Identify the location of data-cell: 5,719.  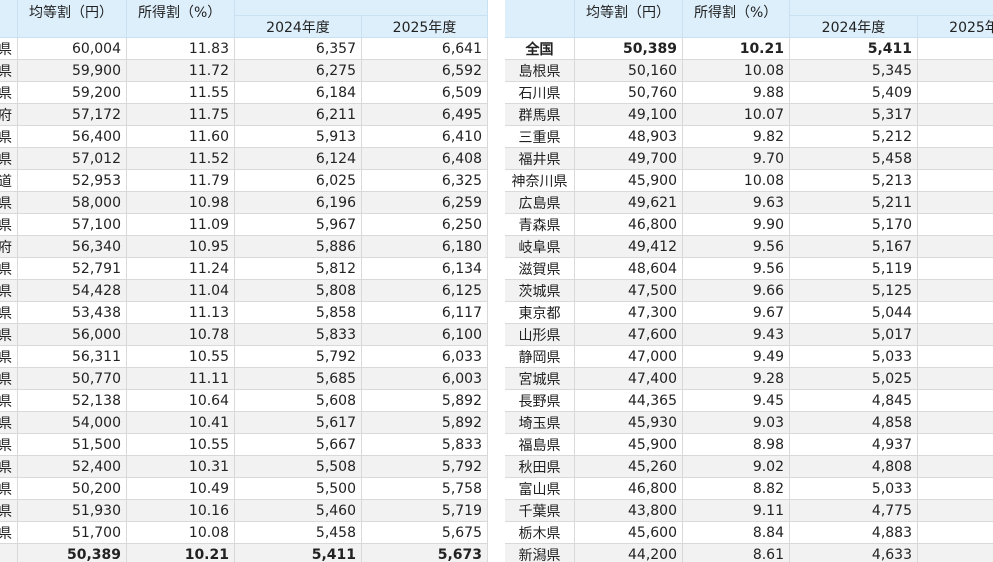
(425, 511).